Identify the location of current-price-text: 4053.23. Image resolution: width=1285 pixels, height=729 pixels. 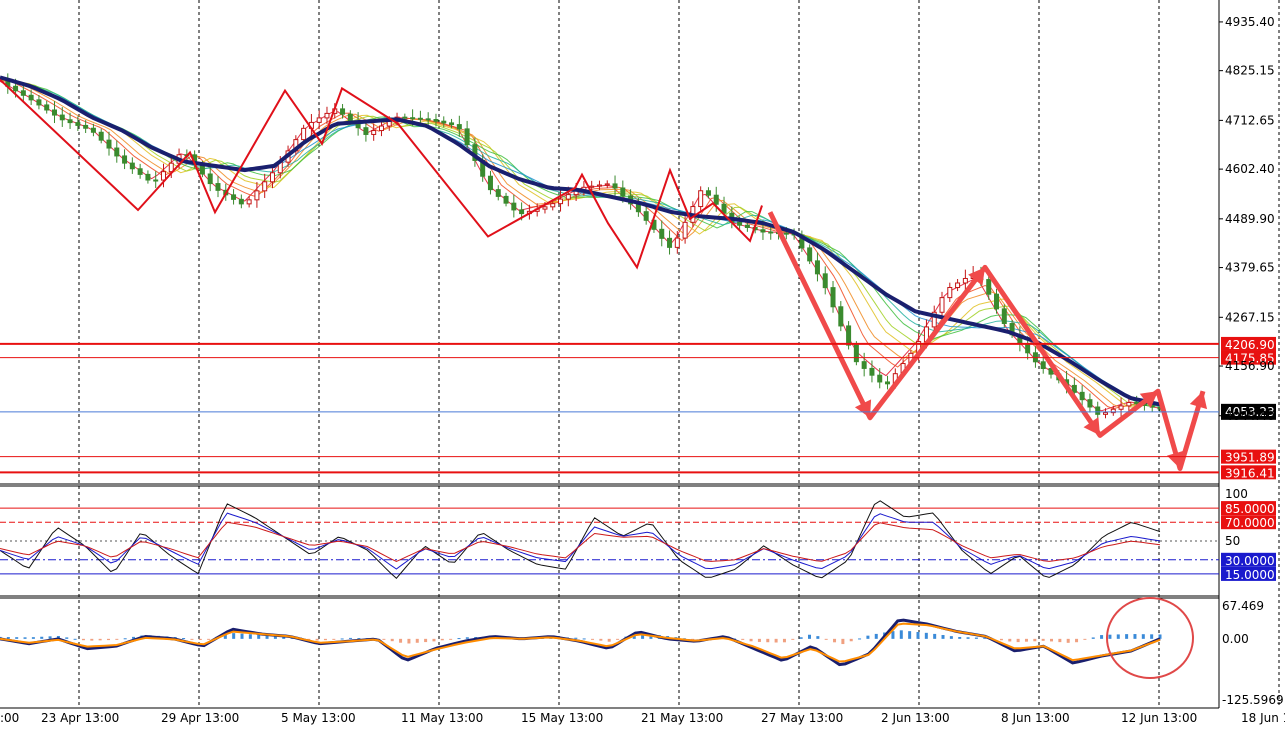
(1250, 412).